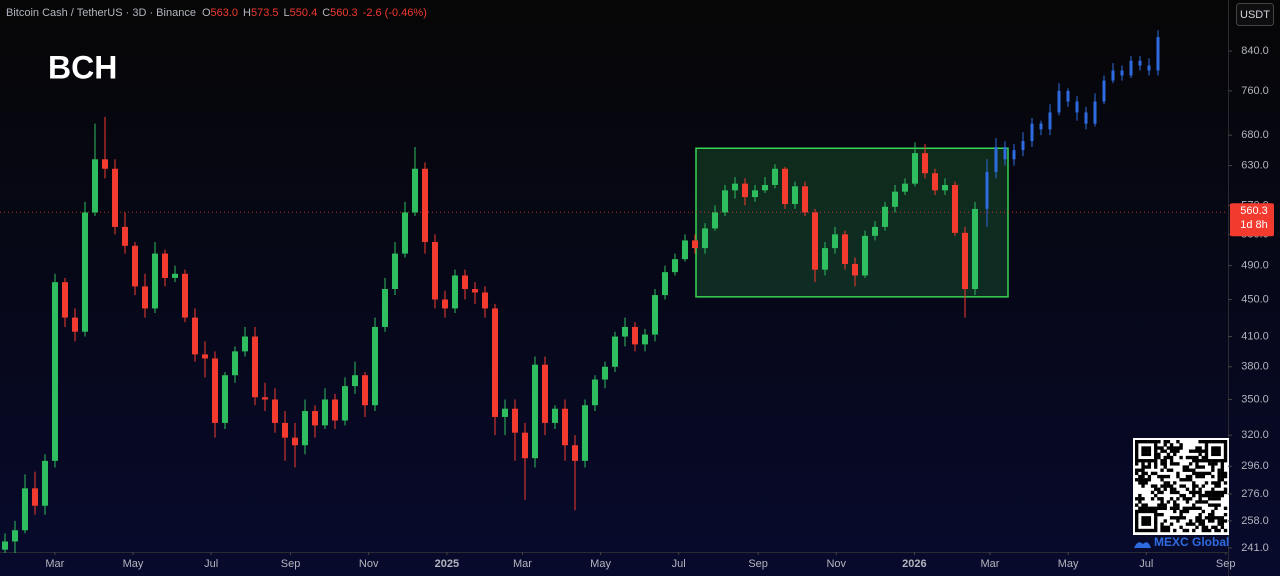  I want to click on x-tick-label: 2025, so click(447, 564).